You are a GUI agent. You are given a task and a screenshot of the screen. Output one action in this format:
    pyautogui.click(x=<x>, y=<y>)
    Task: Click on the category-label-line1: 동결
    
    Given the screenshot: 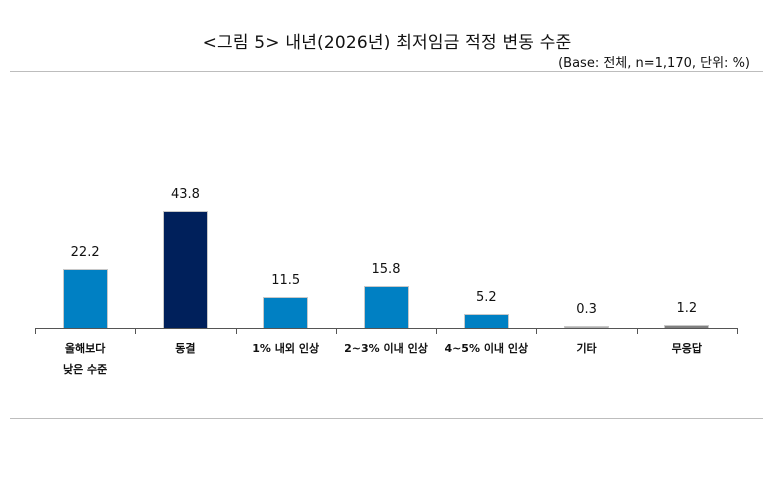 What is the action you would take?
    pyautogui.click(x=185, y=348)
    